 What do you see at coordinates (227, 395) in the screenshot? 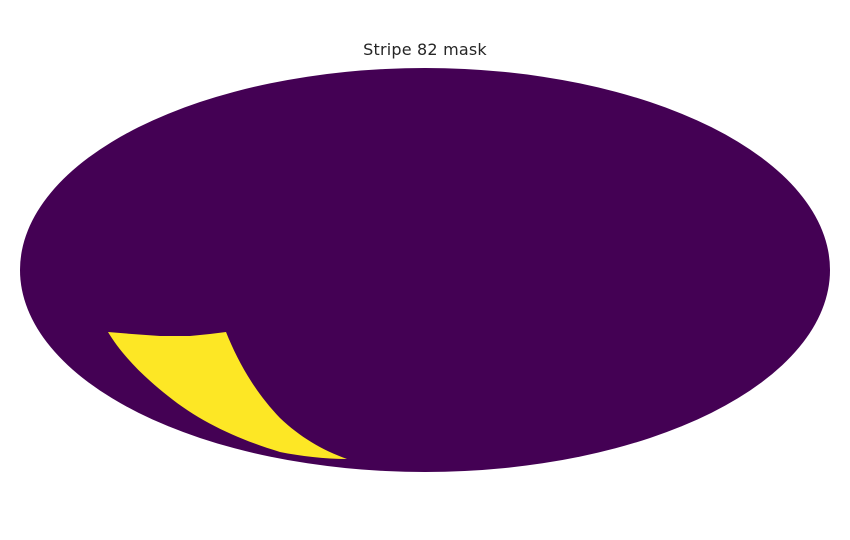
I see `stripe-82-footprint-region` at bounding box center [227, 395].